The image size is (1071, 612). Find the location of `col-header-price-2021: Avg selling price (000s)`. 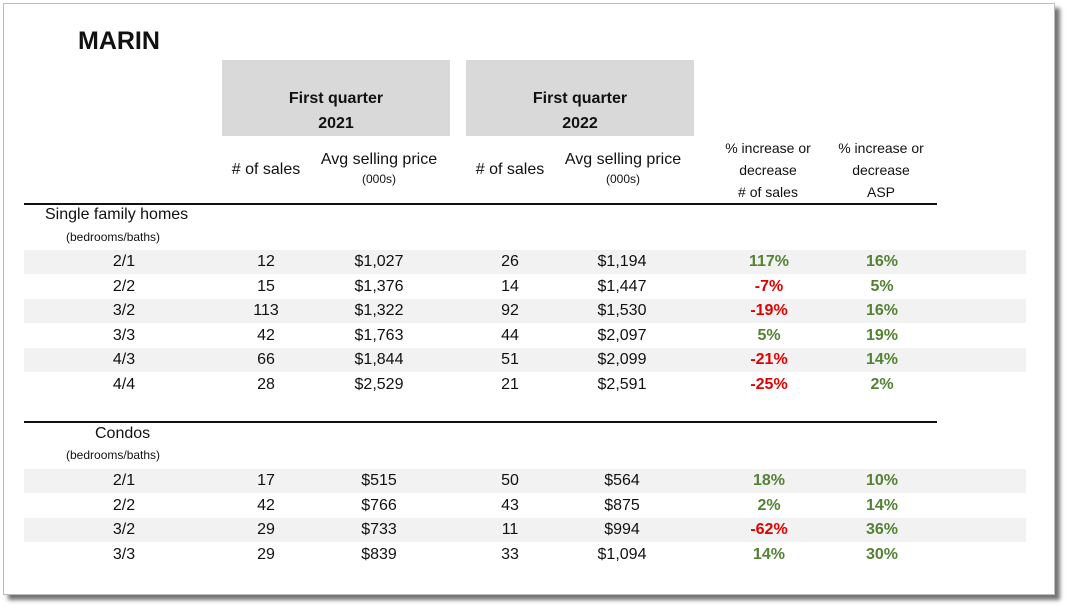

col-header-price-2021: Avg selling price (000s) is located at coordinates (379, 169).